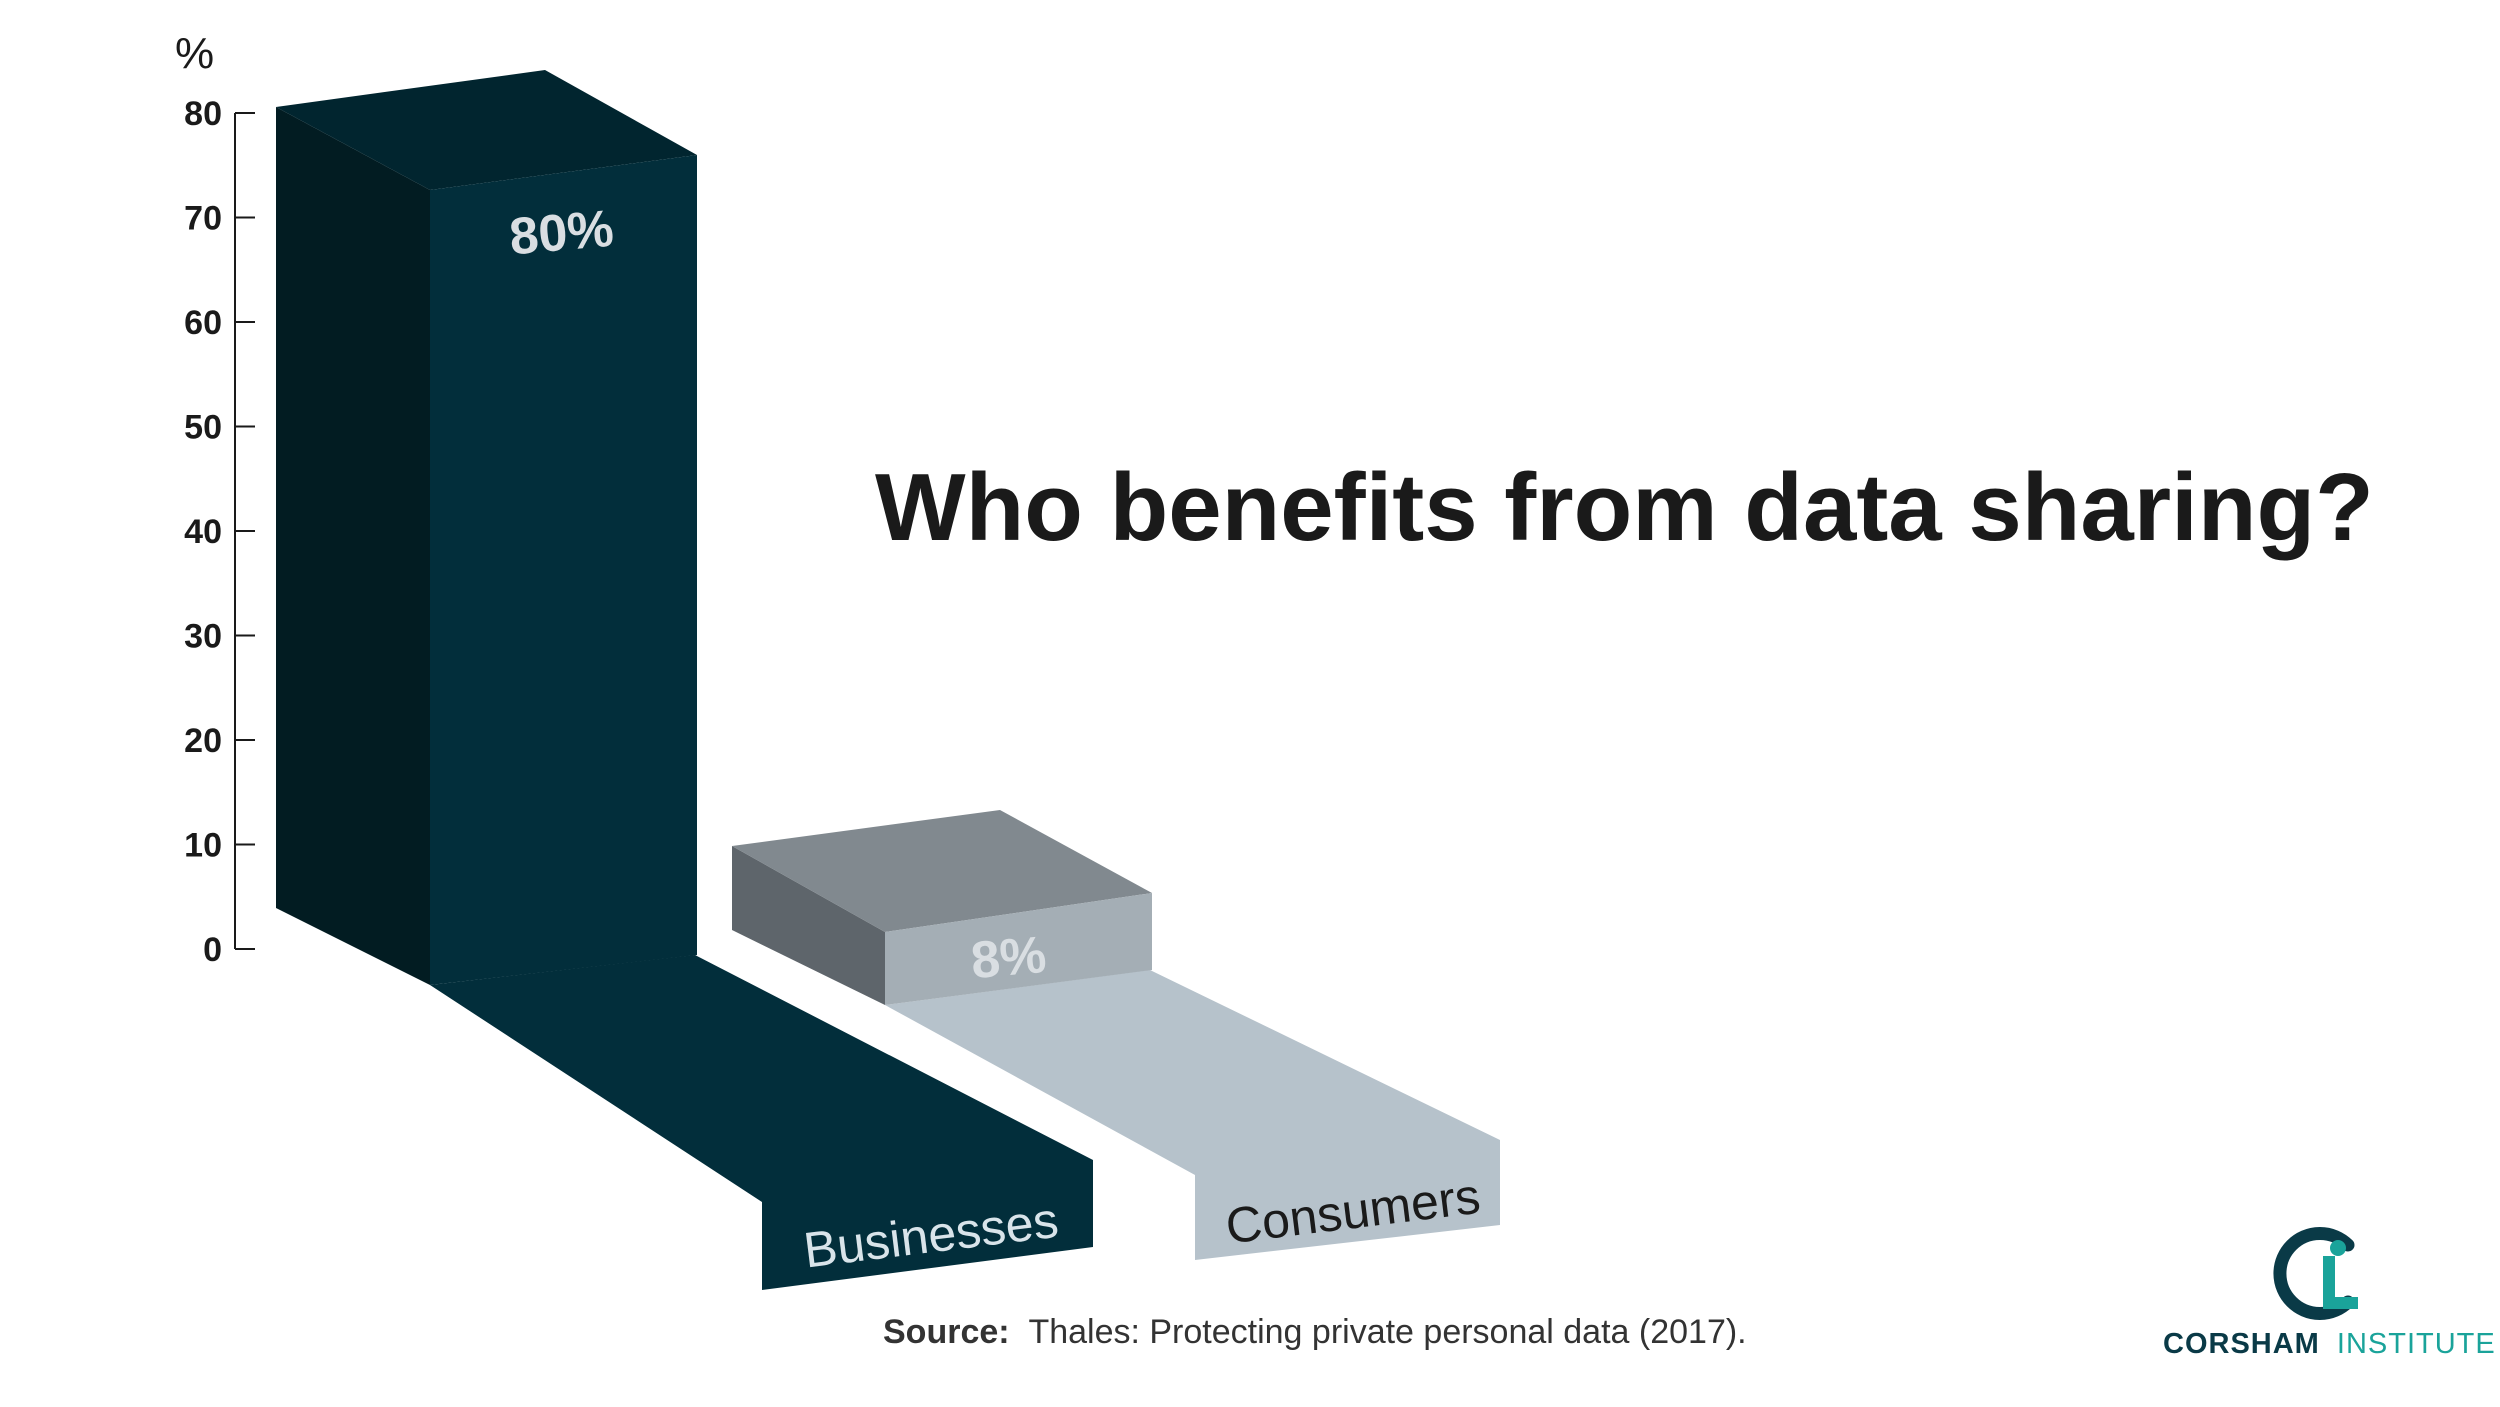 The width and height of the screenshot is (2500, 1407). What do you see at coordinates (203, 428) in the screenshot?
I see `y-tick-label-50: 50` at bounding box center [203, 428].